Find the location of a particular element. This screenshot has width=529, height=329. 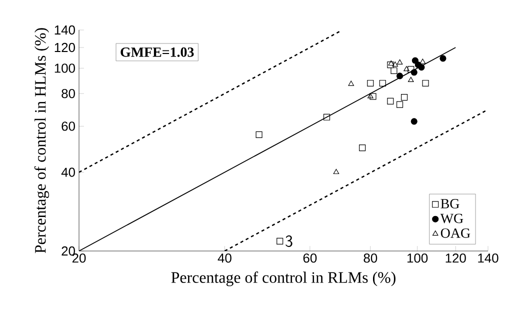

x-tick-label: 60 is located at coordinates (310, 258).